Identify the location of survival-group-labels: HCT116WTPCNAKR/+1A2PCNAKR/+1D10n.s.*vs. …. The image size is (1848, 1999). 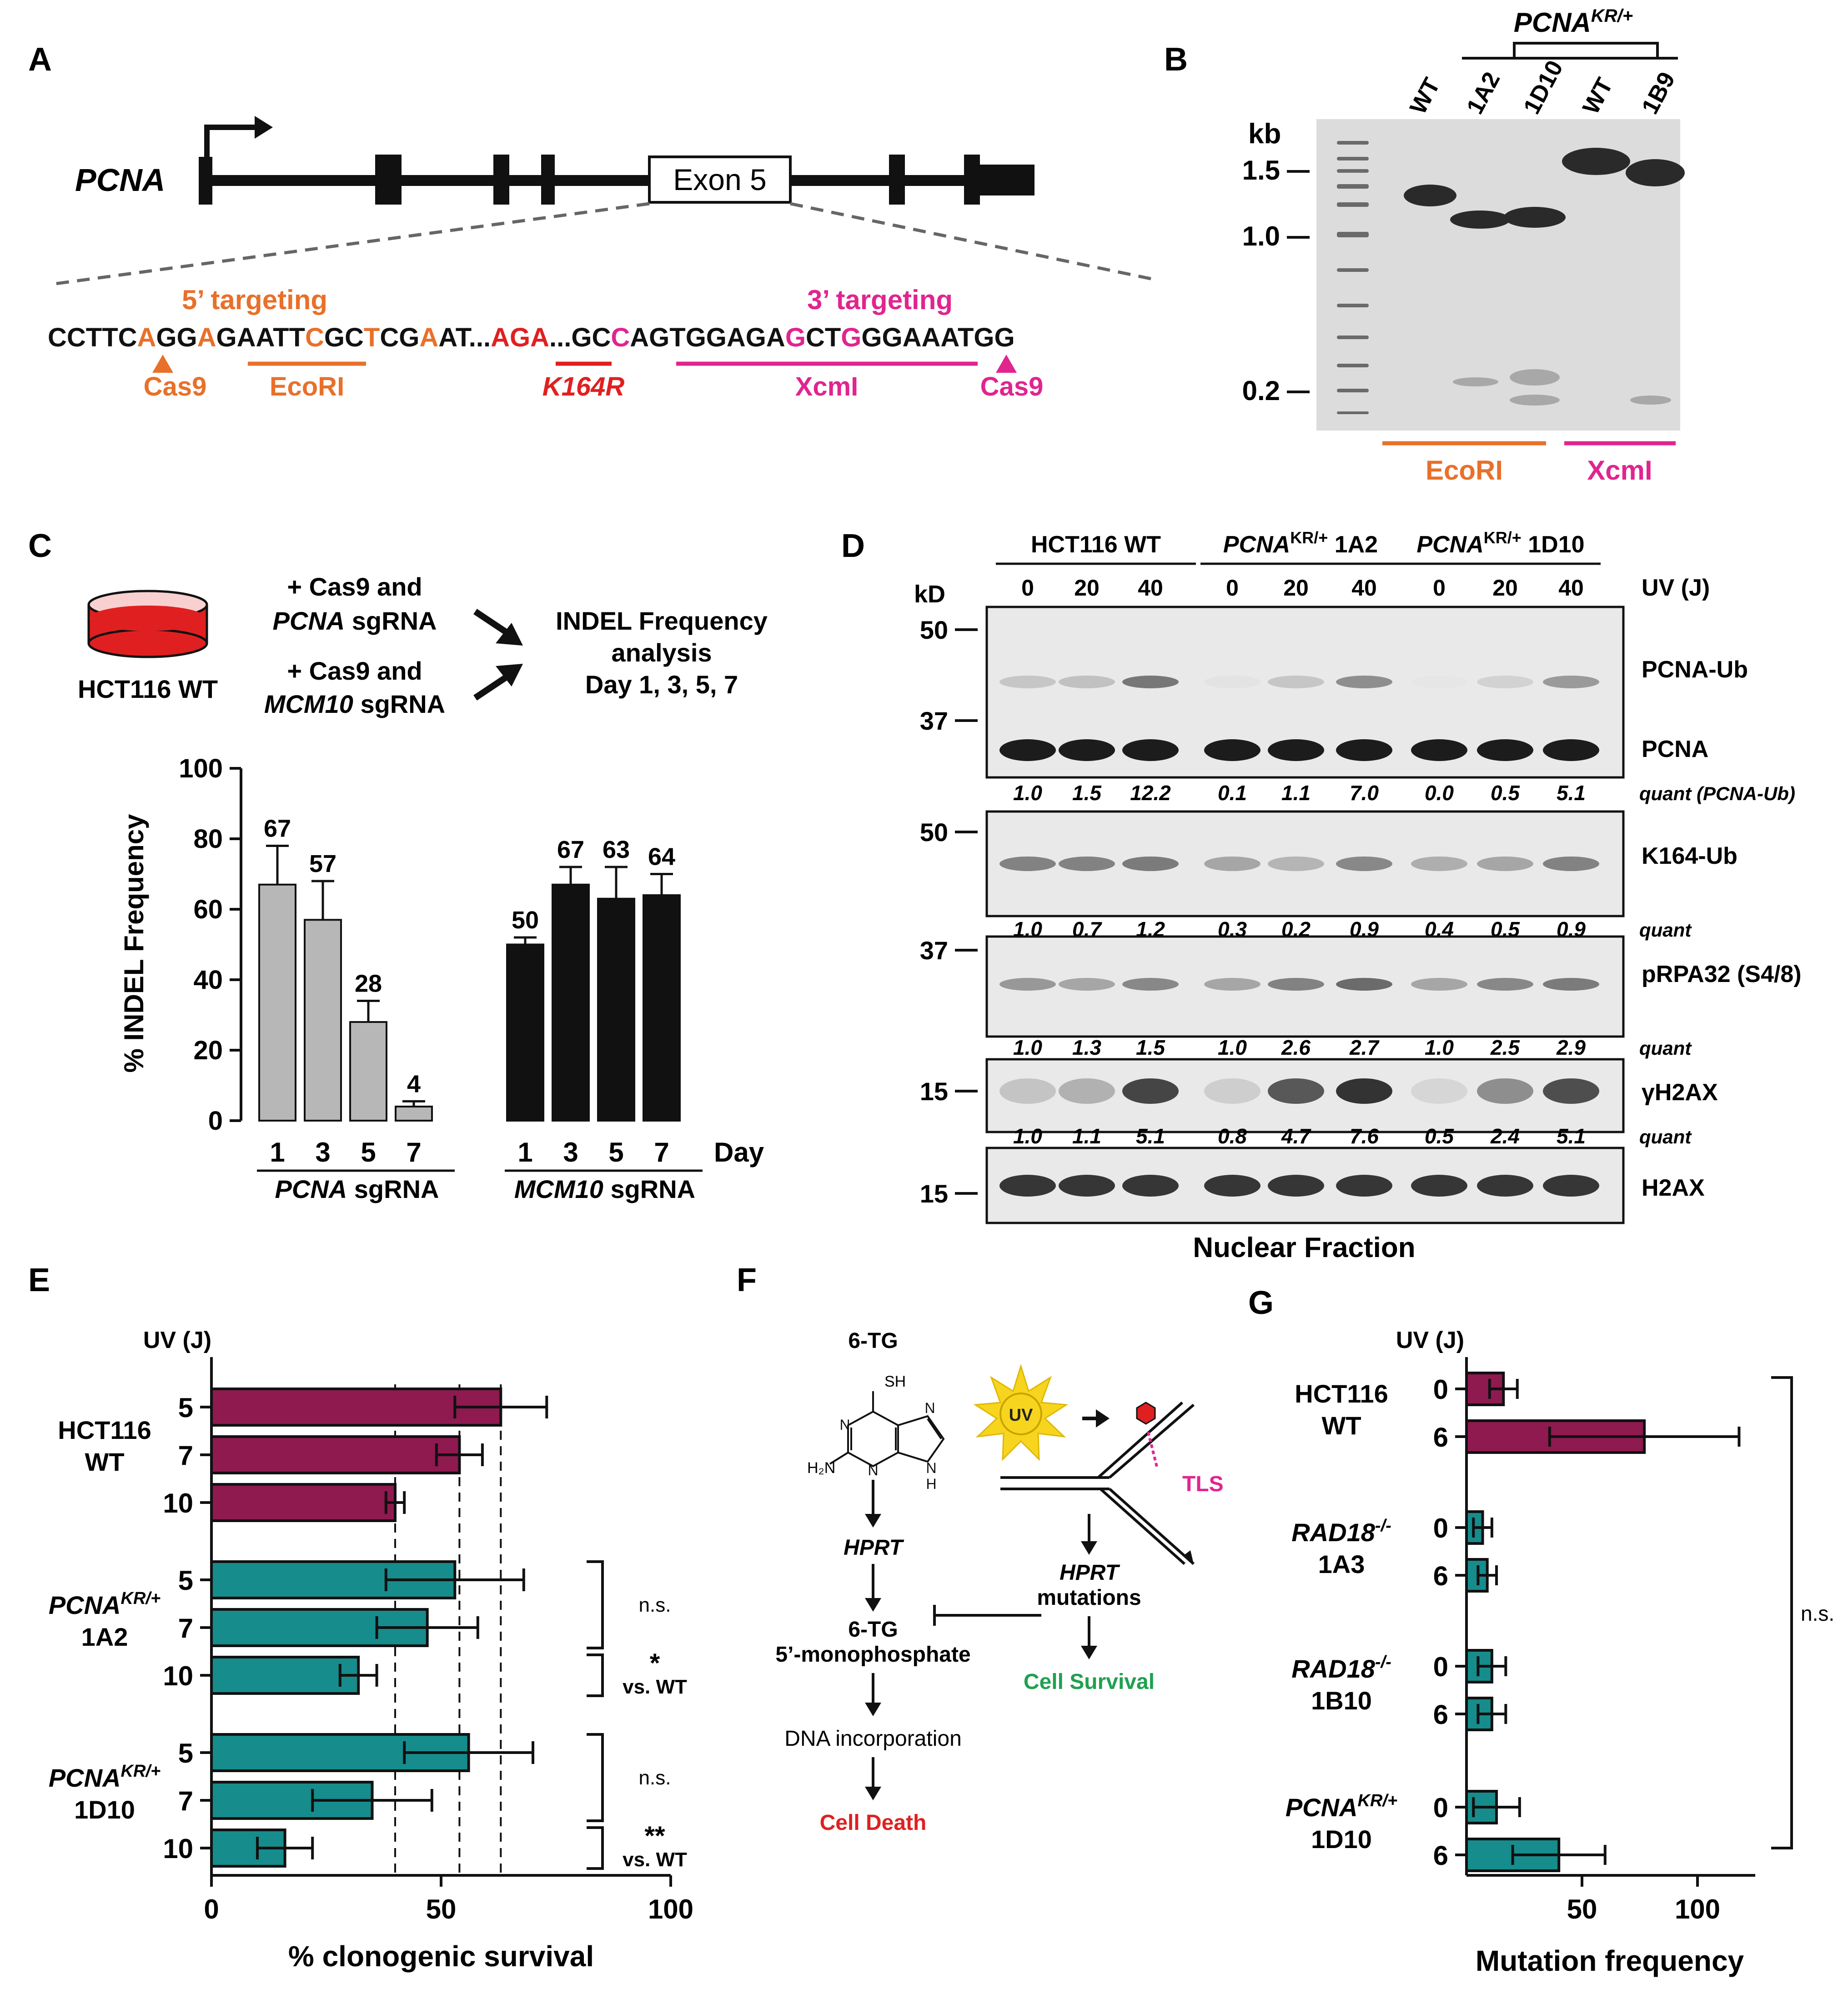
(368, 1643).